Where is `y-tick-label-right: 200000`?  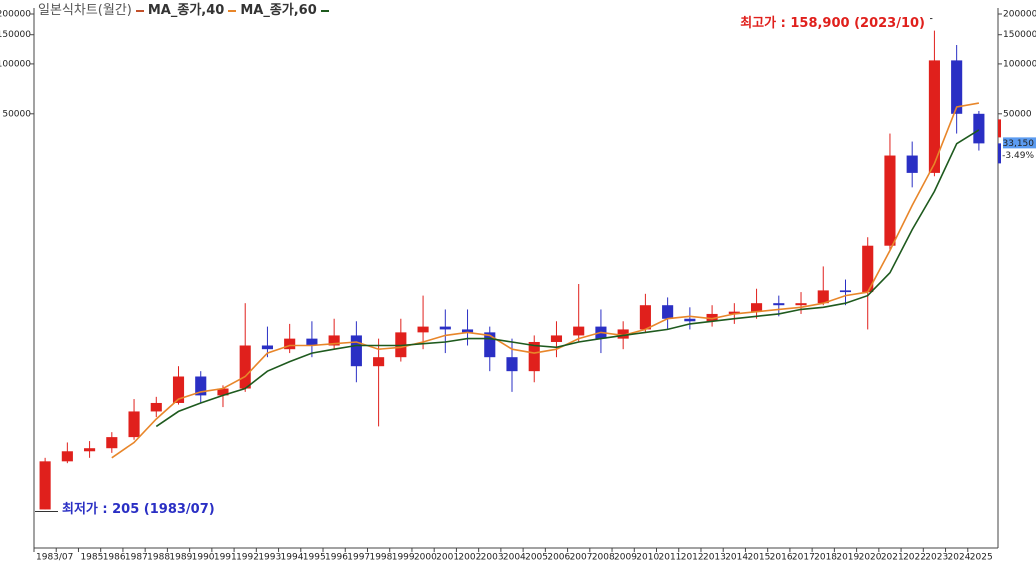 y-tick-label-right: 200000 is located at coordinates (1019, 15).